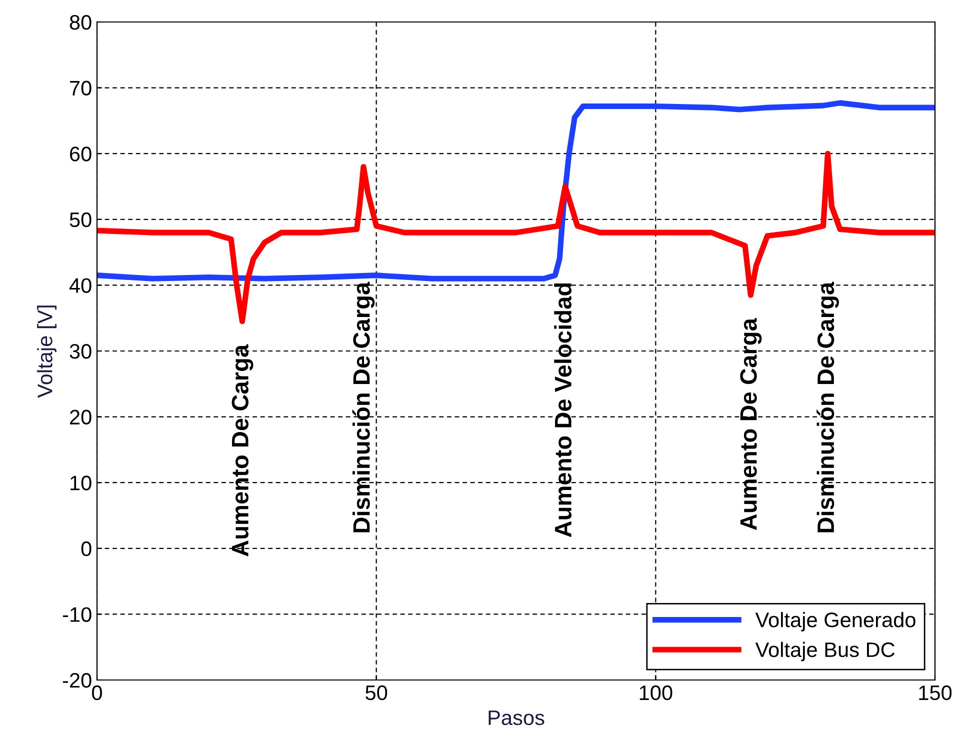 The image size is (957, 746). I want to click on x-tick-label: 0, so click(97, 692).